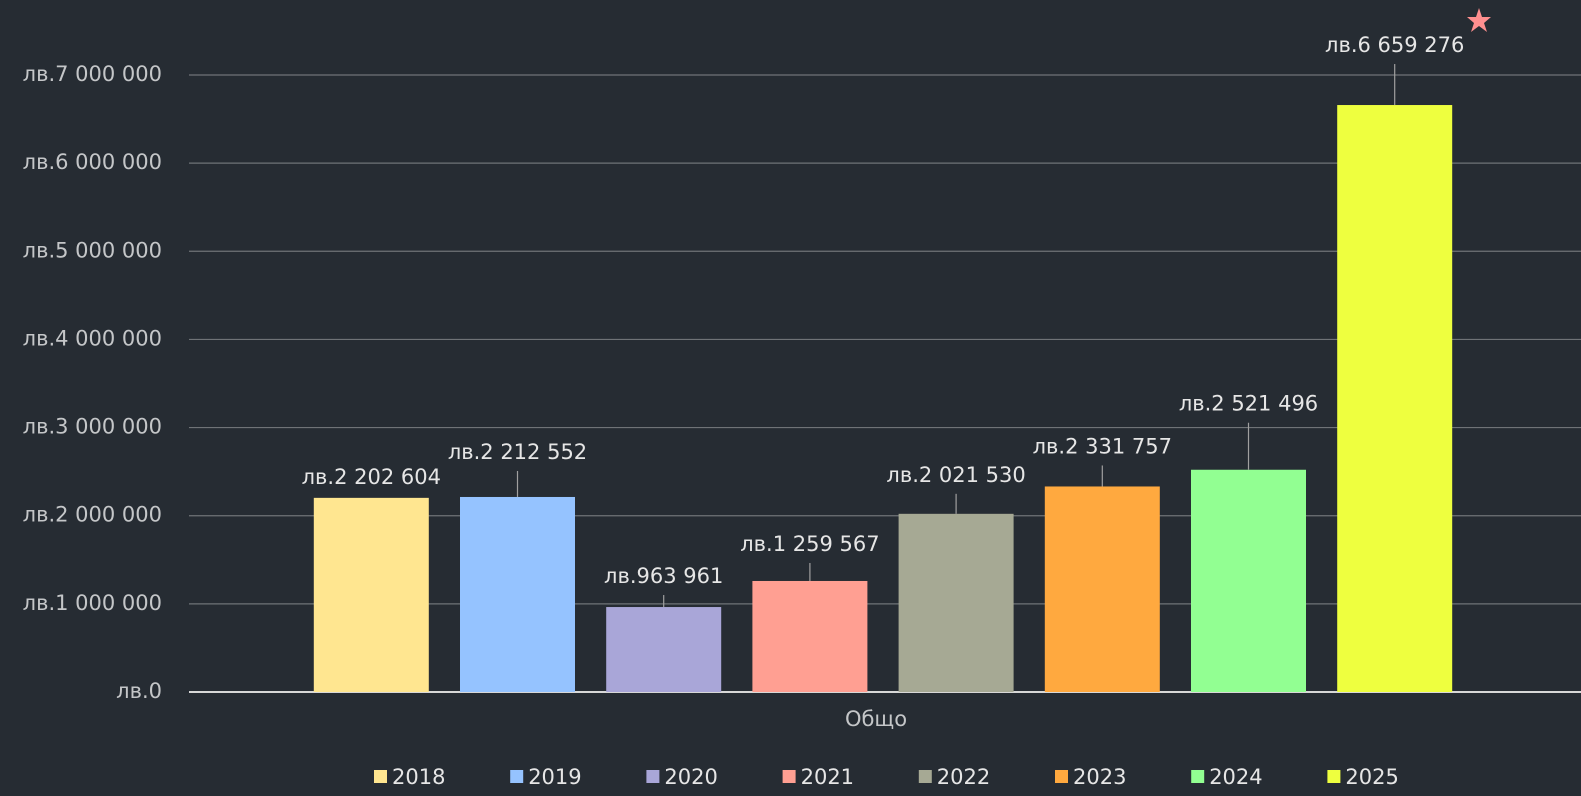 Image resolution: width=1581 pixels, height=796 pixels. Describe the element at coordinates (92, 250) in the screenshot. I see `y-tick-label: лв.5 000 000` at that location.